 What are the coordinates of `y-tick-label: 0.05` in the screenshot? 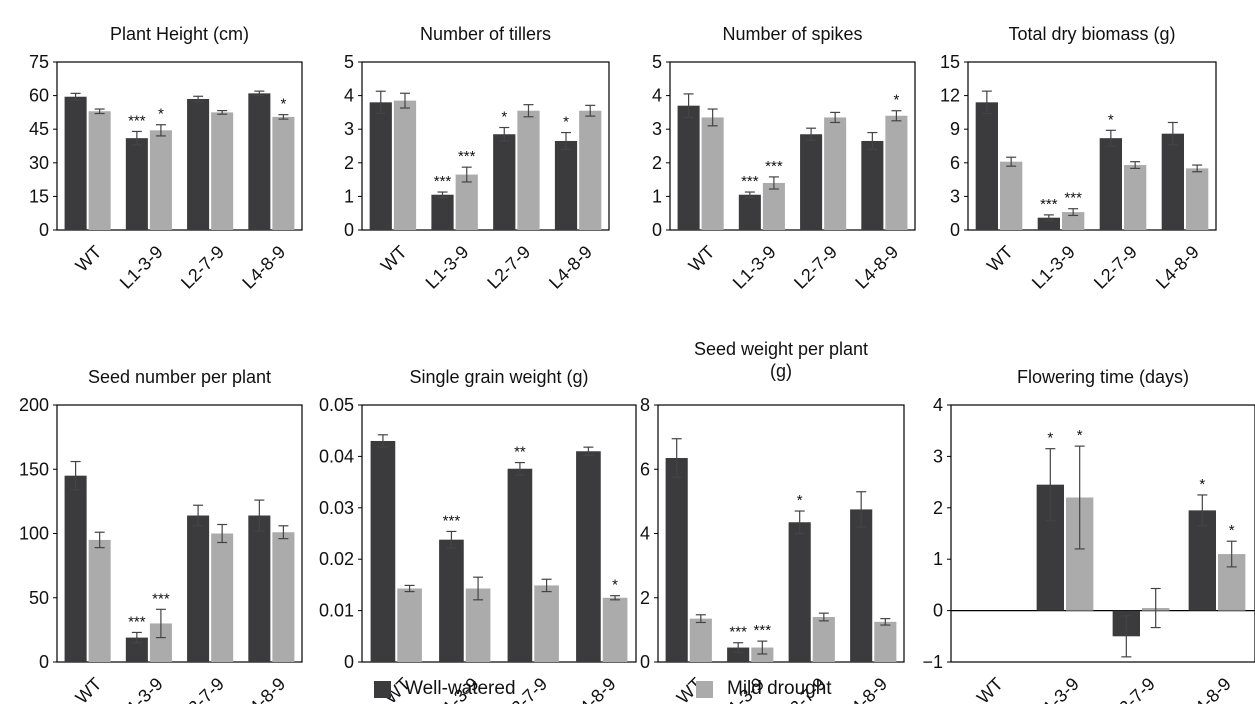 It's located at (336, 405).